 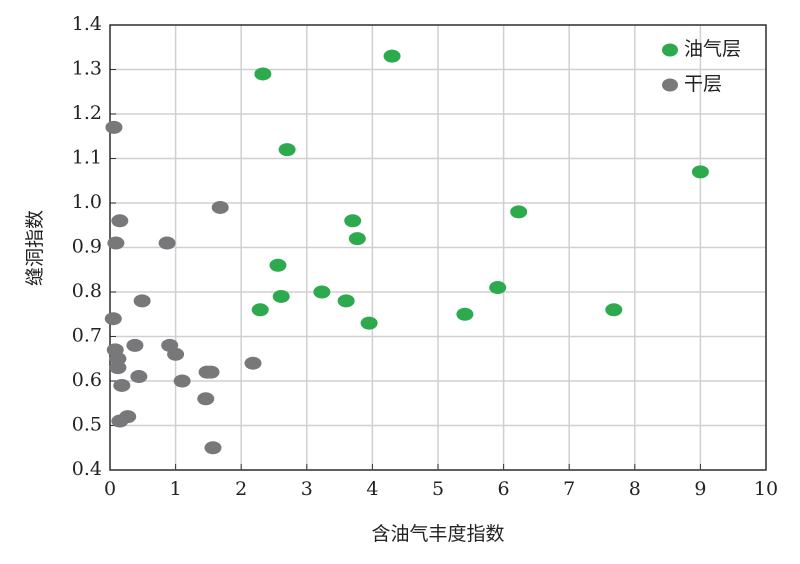 I want to click on x-tick-label: 8, so click(x=635, y=489).